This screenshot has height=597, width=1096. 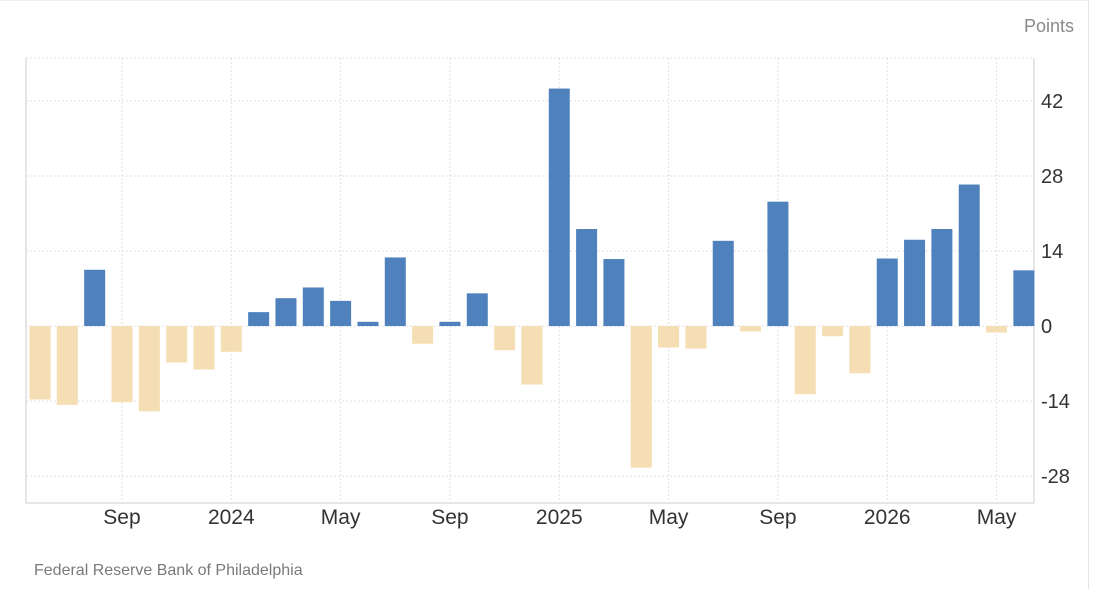 What do you see at coordinates (1052, 102) in the screenshot?
I see `y-tick-label: 42` at bounding box center [1052, 102].